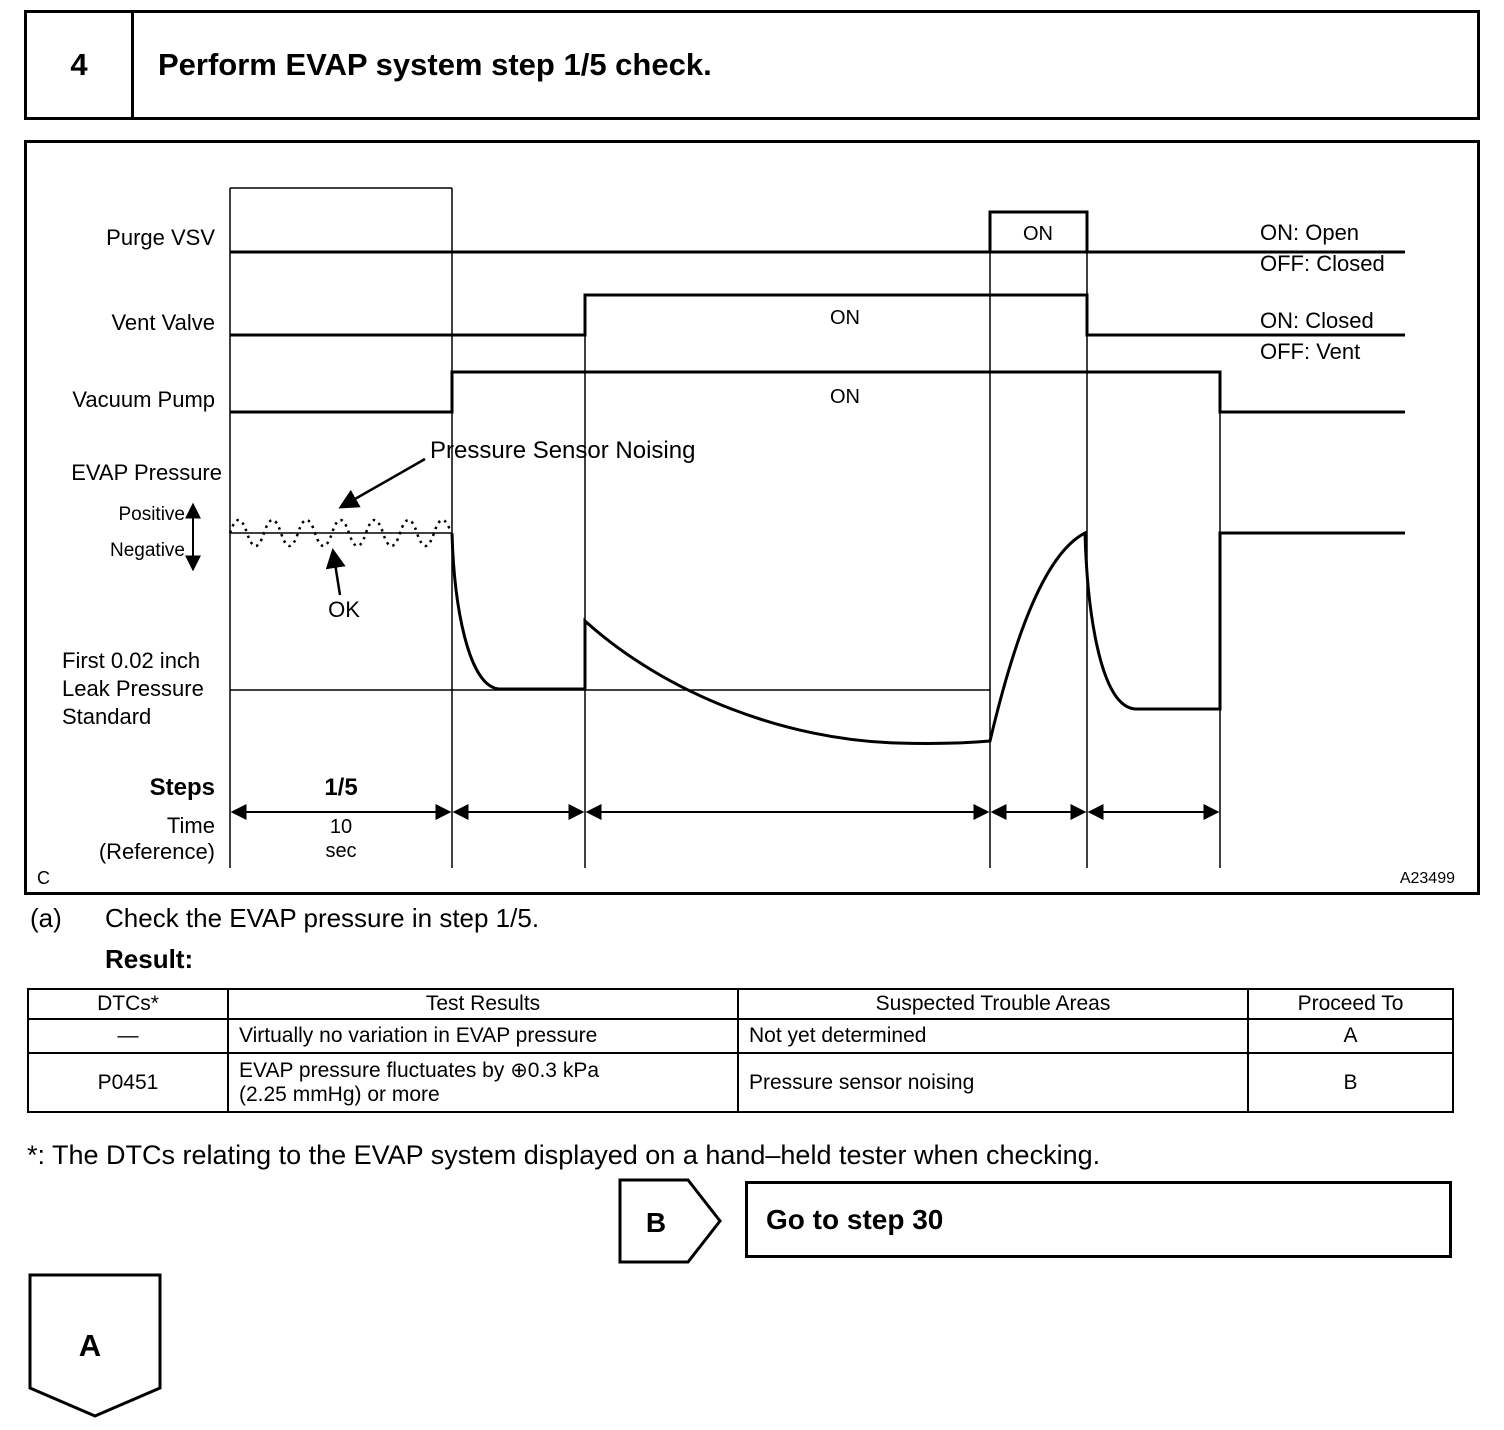  I want to click on decision-b-shape: B, so click(670, 1221).